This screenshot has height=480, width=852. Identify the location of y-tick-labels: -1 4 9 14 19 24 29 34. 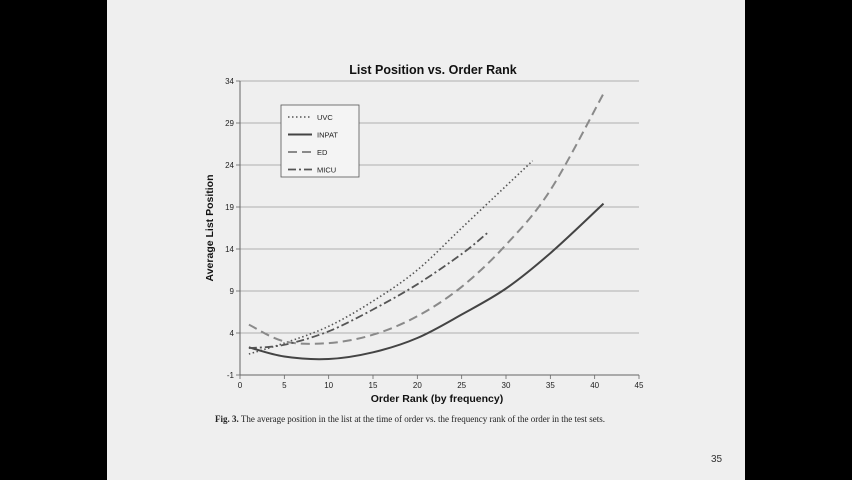
(229, 228).